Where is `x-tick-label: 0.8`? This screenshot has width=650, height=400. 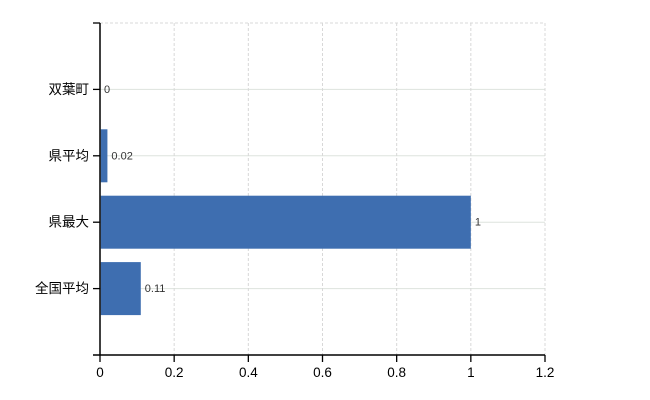
x-tick-label: 0.8 is located at coordinates (396, 372).